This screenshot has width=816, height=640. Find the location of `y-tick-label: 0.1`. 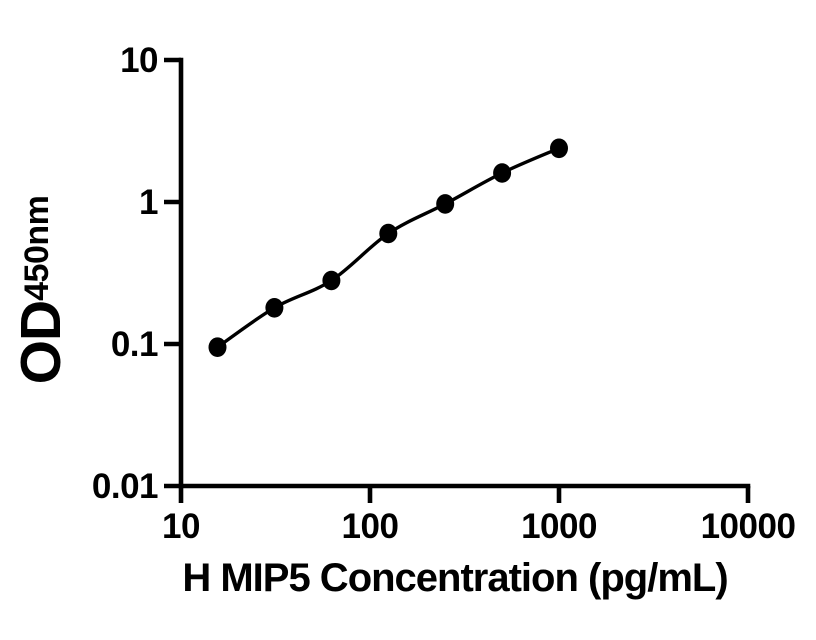

y-tick-label: 0.1 is located at coordinates (134, 344).